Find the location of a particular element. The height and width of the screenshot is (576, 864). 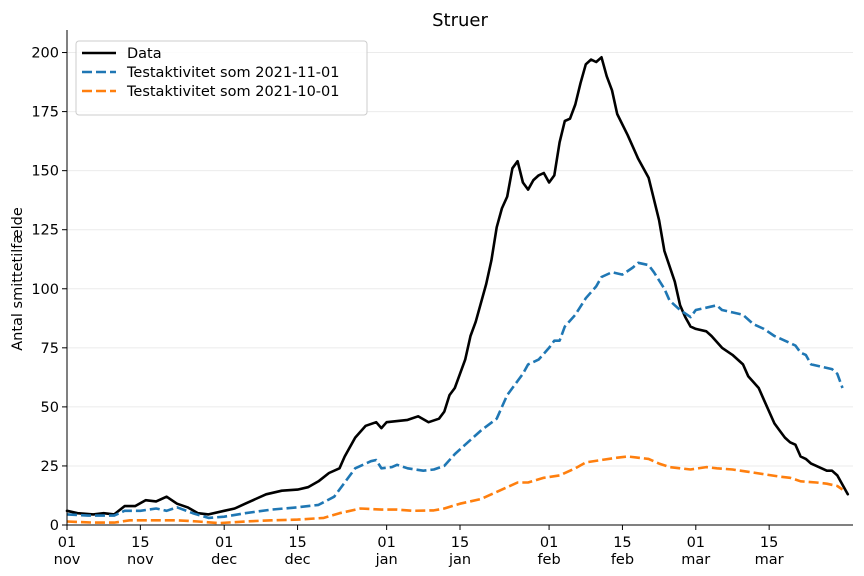

y-axis-label: Antal smittetilfælde is located at coordinates (18, 279).